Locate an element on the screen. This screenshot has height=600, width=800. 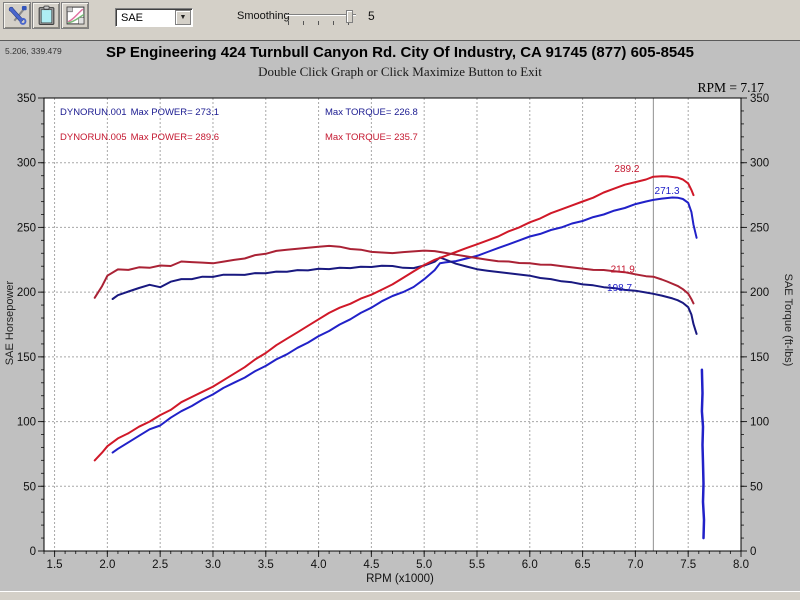
y-tick-label-right: 200 is located at coordinates (759, 293).